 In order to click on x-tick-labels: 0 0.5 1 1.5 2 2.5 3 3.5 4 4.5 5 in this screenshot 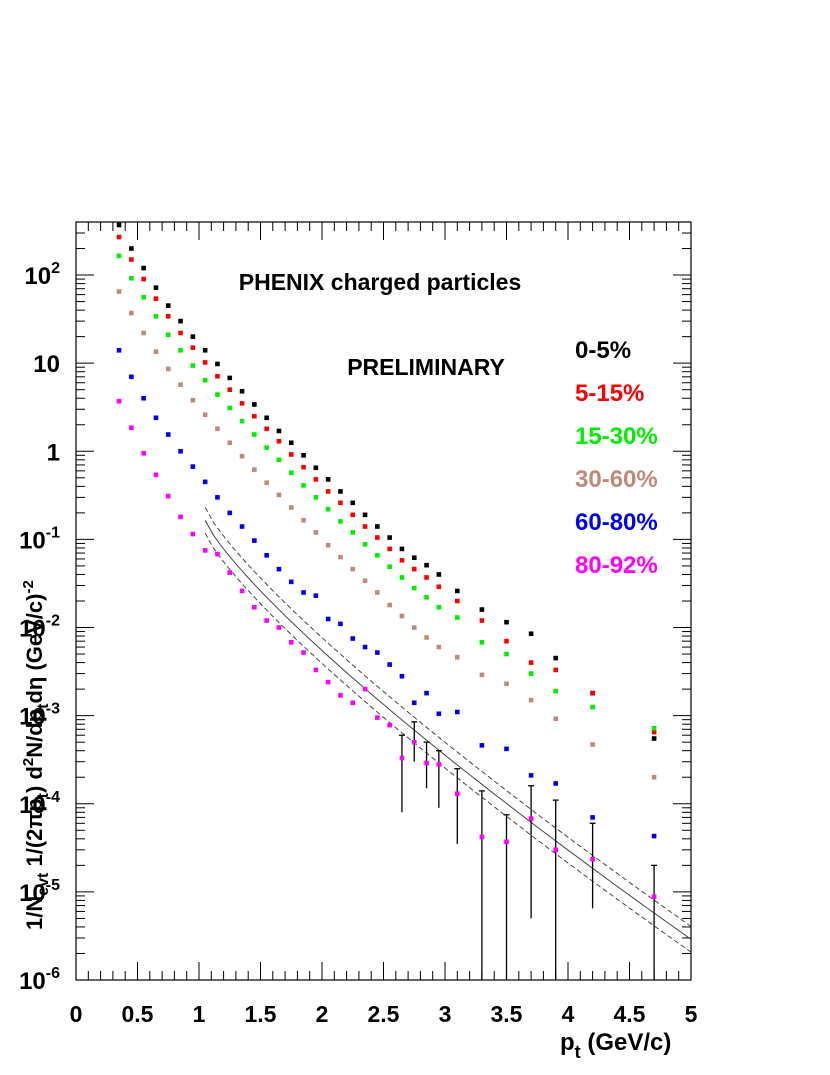, I will do `click(384, 1014)`.